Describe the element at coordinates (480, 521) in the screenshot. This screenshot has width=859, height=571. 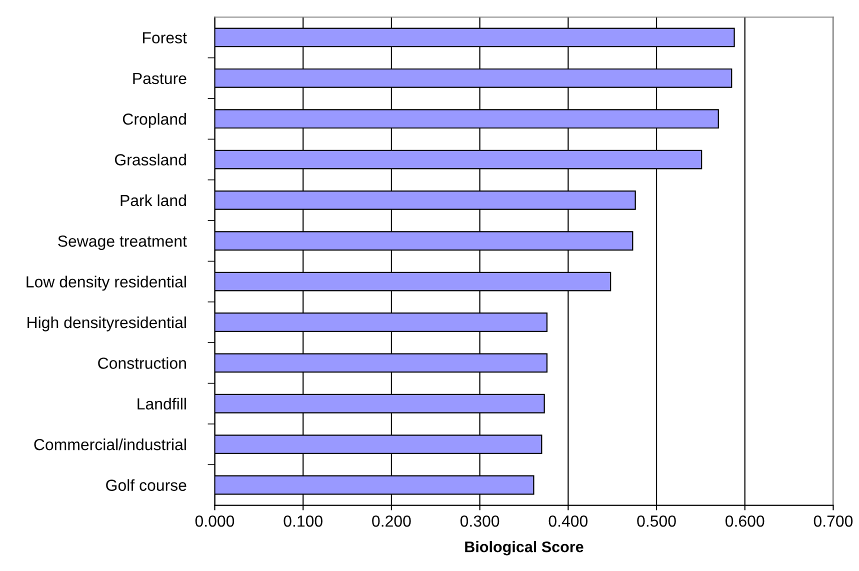
I see `x-tick-label: 0.300` at that location.